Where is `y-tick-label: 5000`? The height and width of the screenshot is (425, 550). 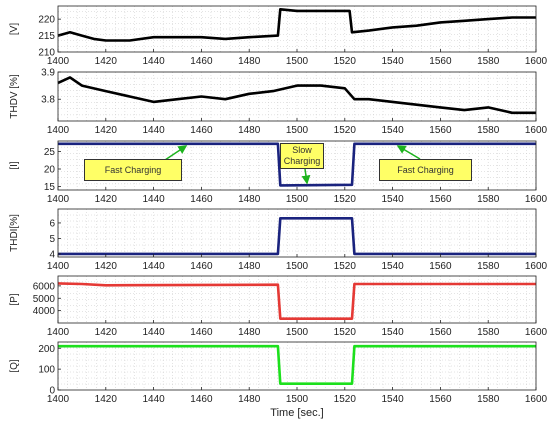 y-tick-label: 5000 is located at coordinates (44, 299).